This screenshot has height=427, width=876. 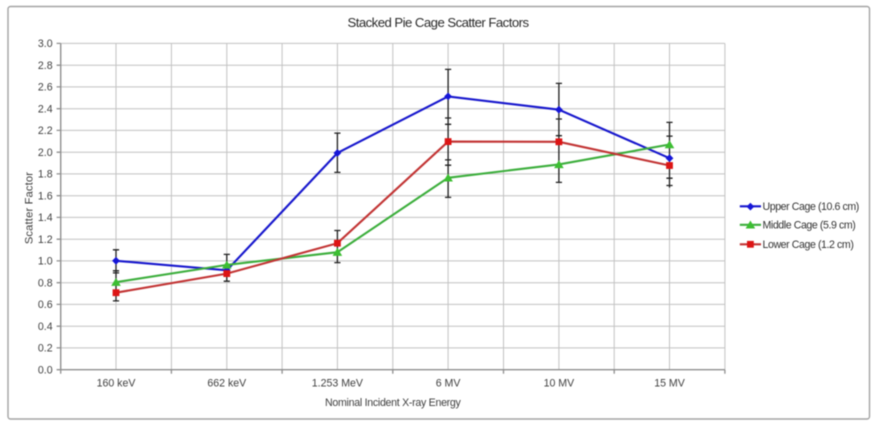 What do you see at coordinates (338, 384) in the screenshot?
I see `svg-text: 1.253 MeV` at bounding box center [338, 384].